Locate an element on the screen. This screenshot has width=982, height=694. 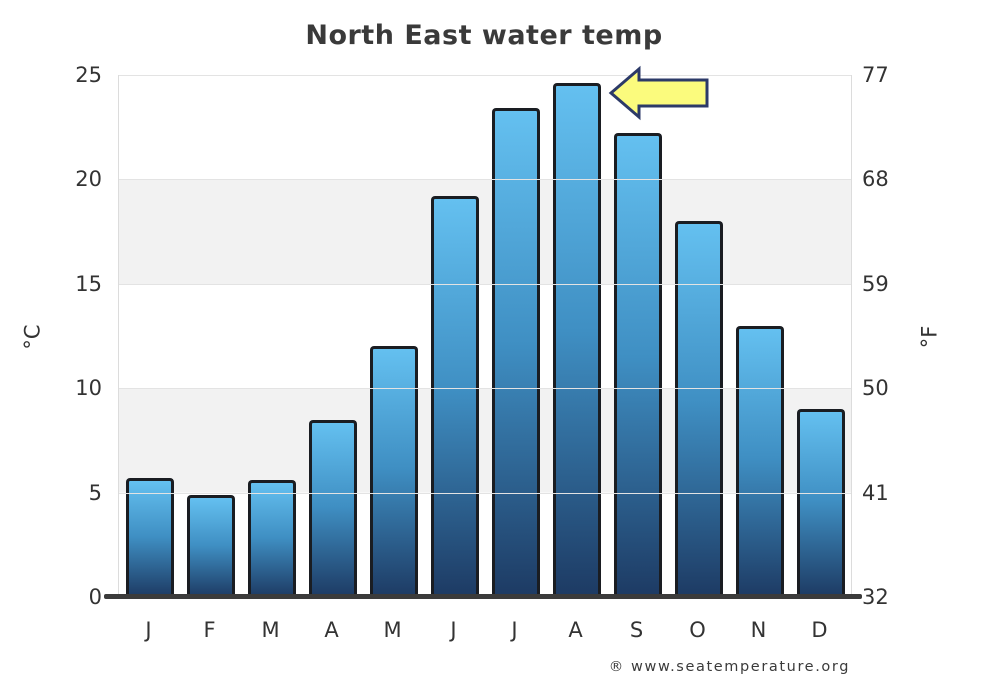
month-label-9: S is located at coordinates (636, 630).